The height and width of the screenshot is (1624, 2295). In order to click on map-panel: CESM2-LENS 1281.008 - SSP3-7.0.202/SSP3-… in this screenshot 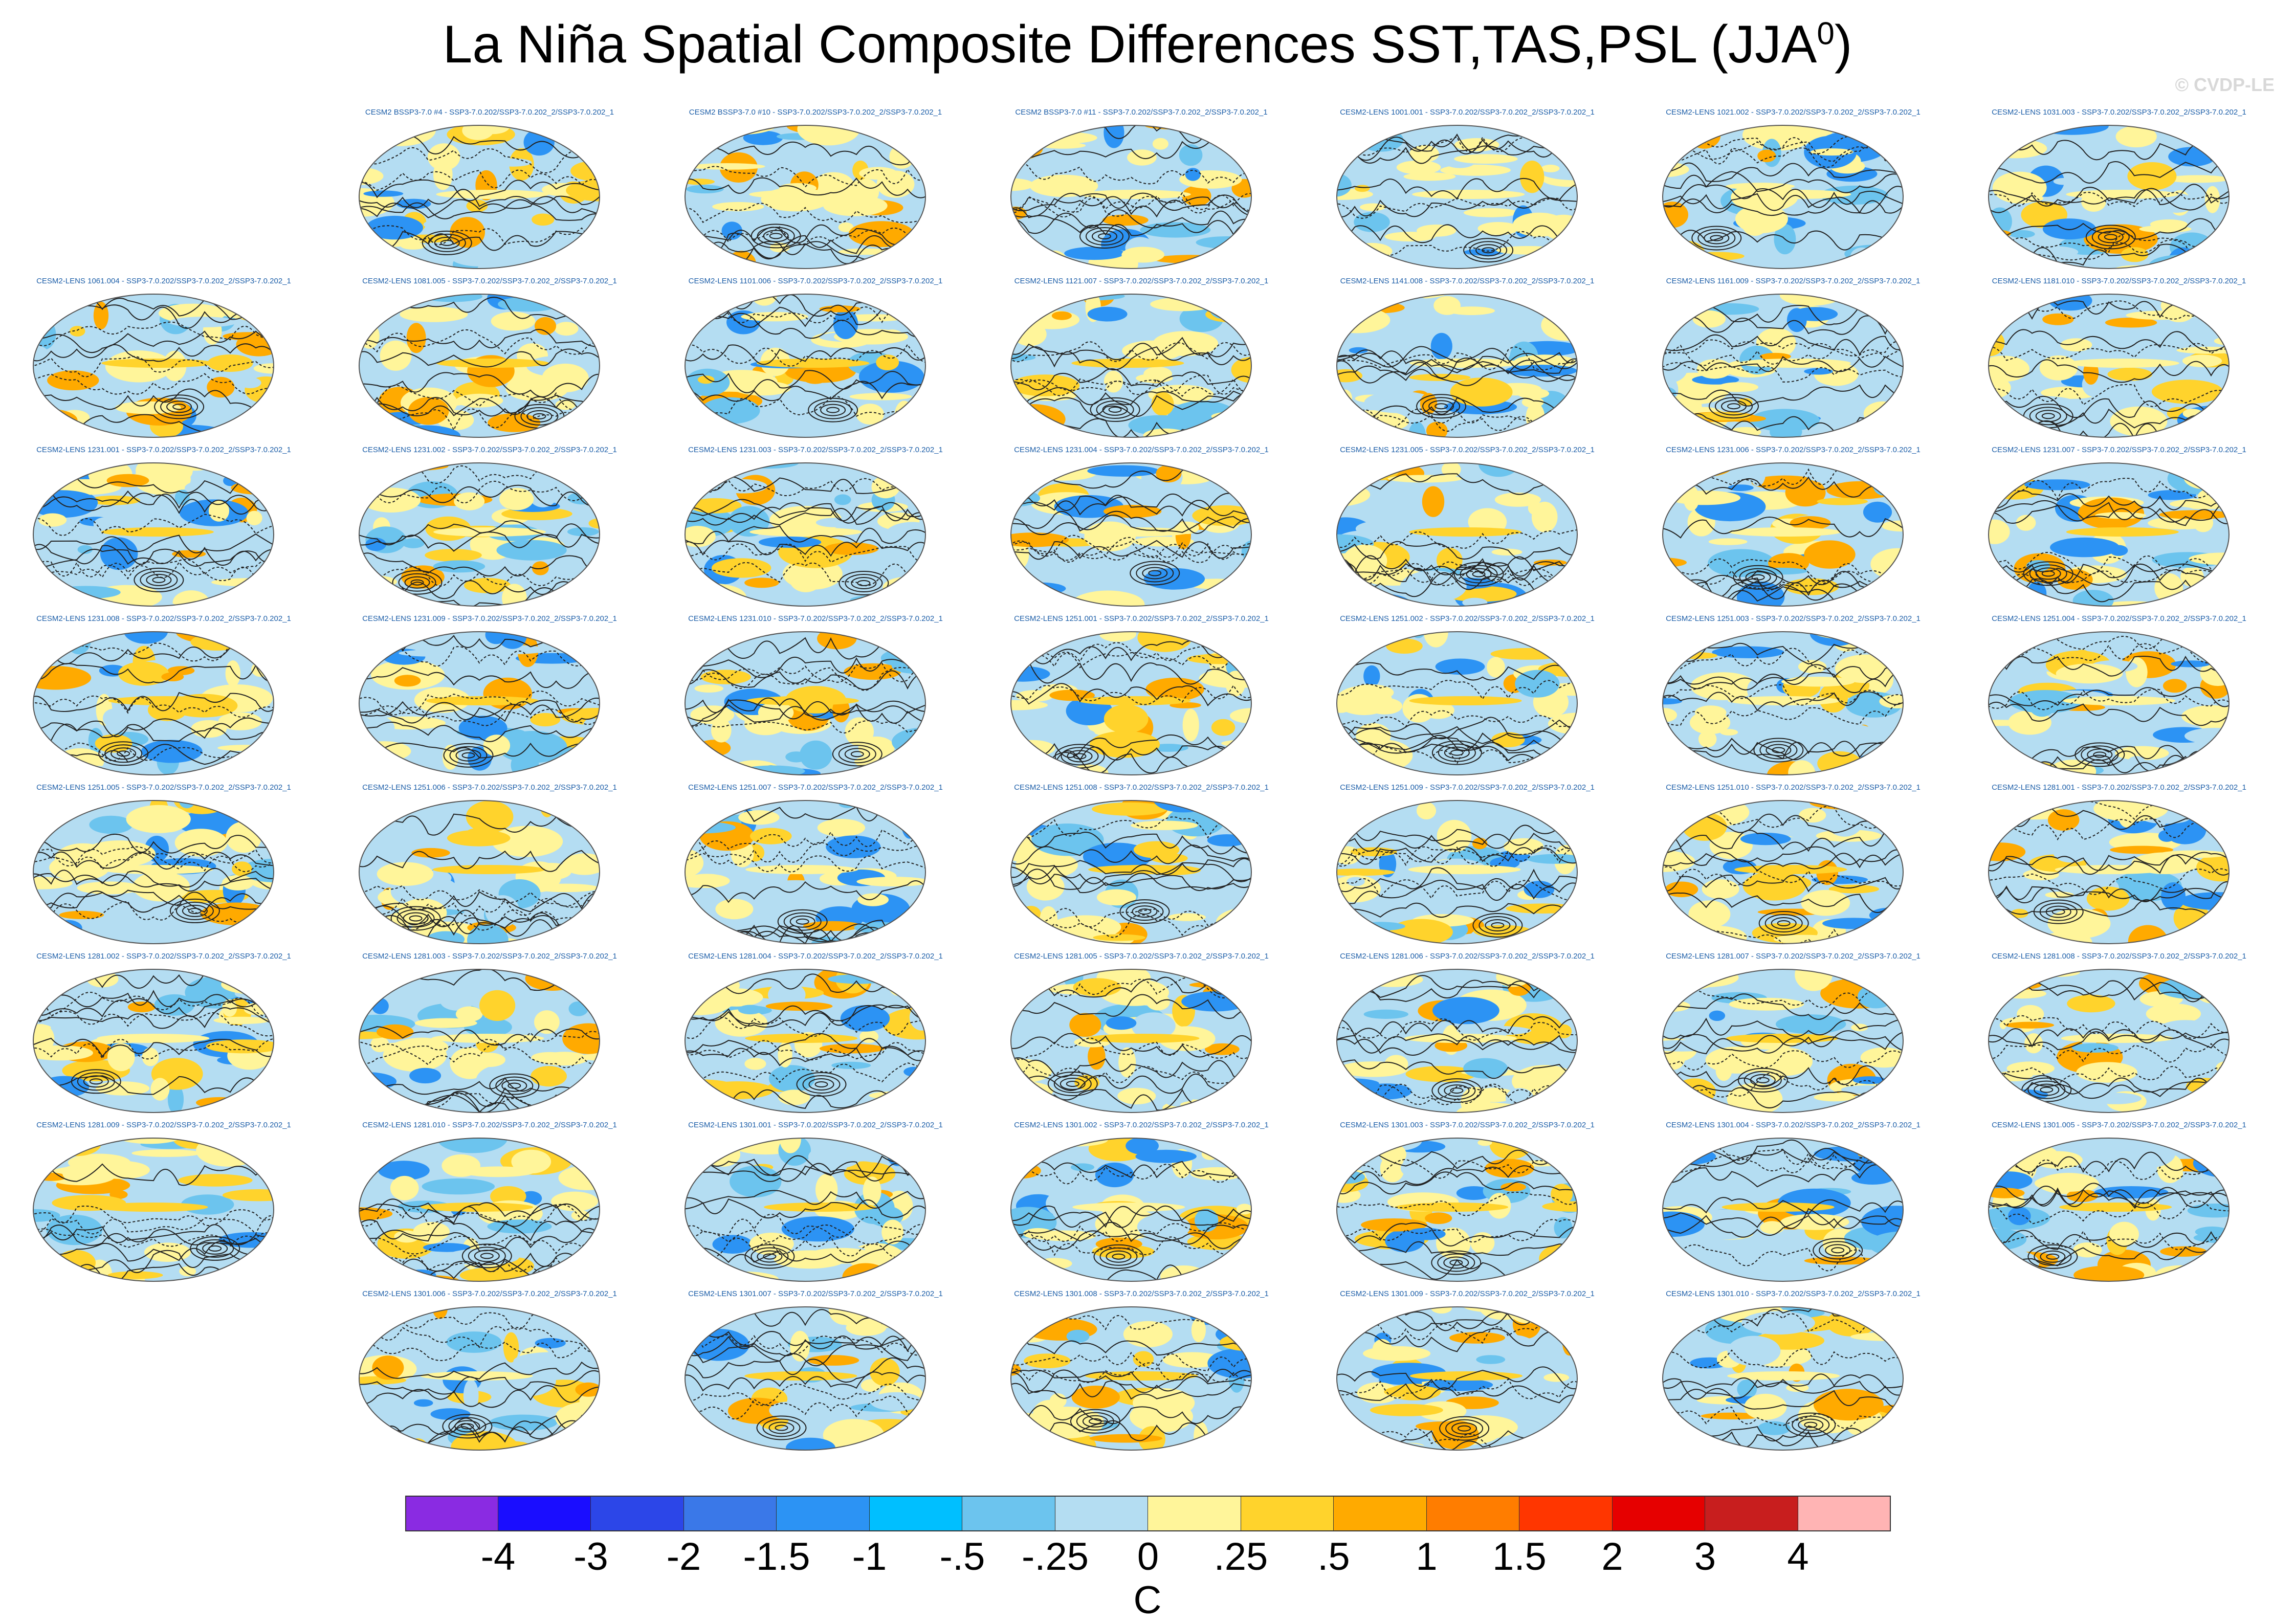, I will do `click(2119, 1035)`.